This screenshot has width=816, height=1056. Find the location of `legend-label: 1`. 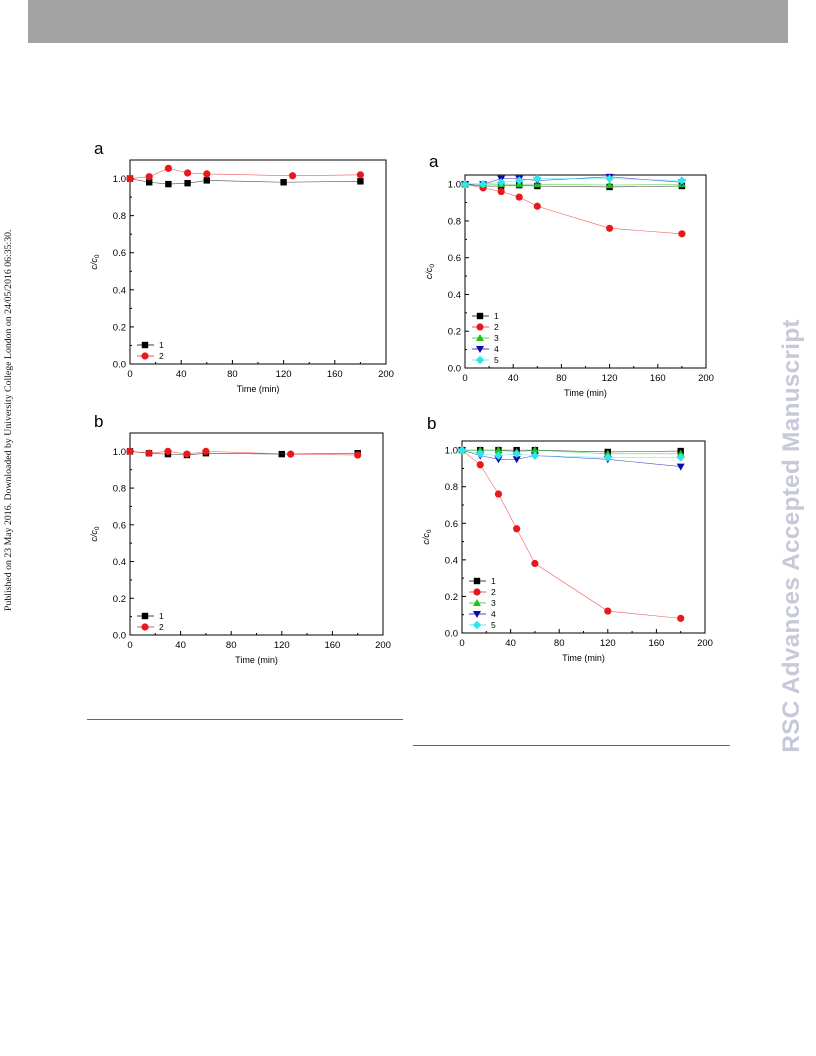

legend-label: 1 is located at coordinates (161, 345).